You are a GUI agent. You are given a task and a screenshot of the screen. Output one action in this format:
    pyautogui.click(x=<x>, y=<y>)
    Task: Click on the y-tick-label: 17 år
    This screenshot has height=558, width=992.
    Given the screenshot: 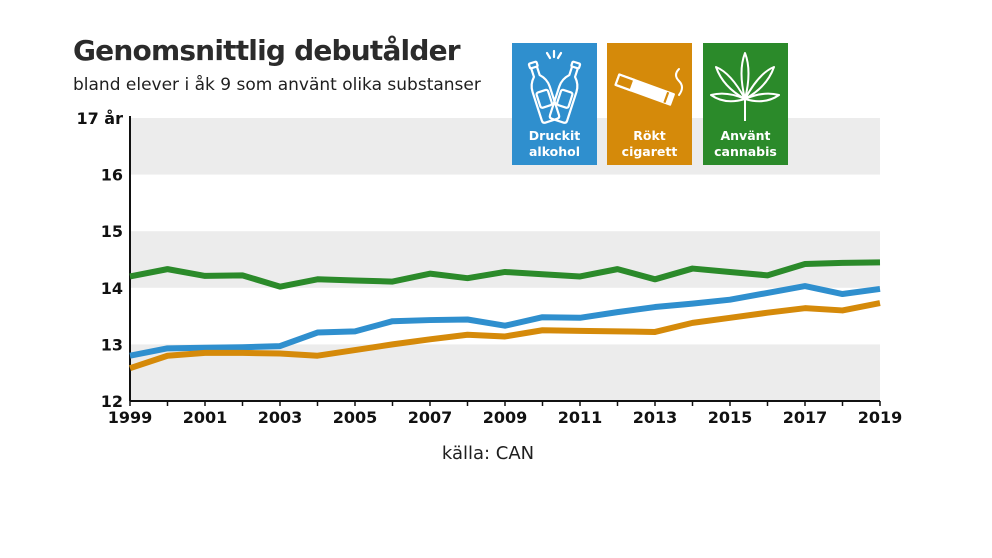 What is the action you would take?
    pyautogui.click(x=99, y=118)
    